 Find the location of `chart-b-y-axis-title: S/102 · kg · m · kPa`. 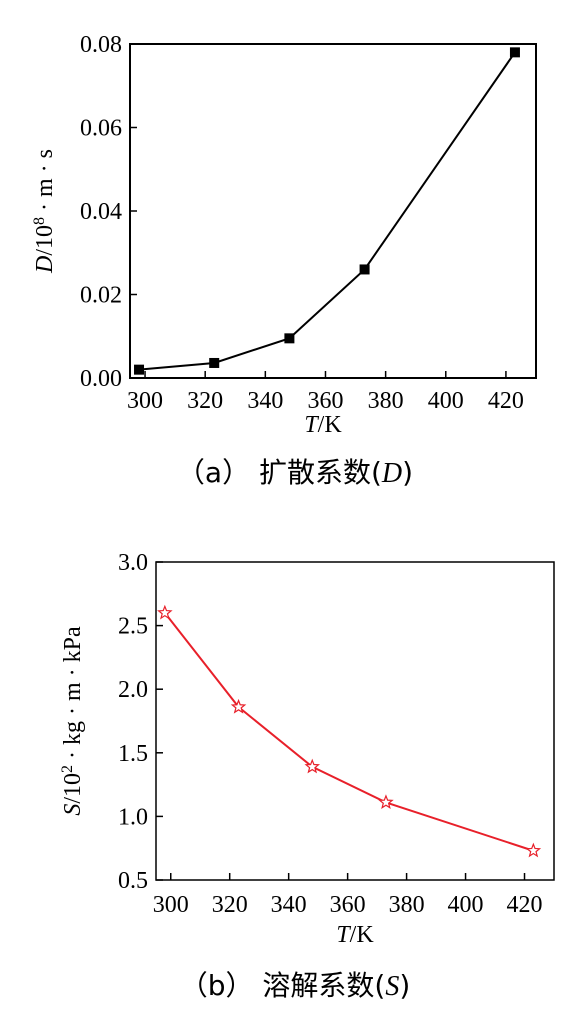

chart-b-y-axis-title: S/102 · kg · m · kPa is located at coordinates (73, 721).